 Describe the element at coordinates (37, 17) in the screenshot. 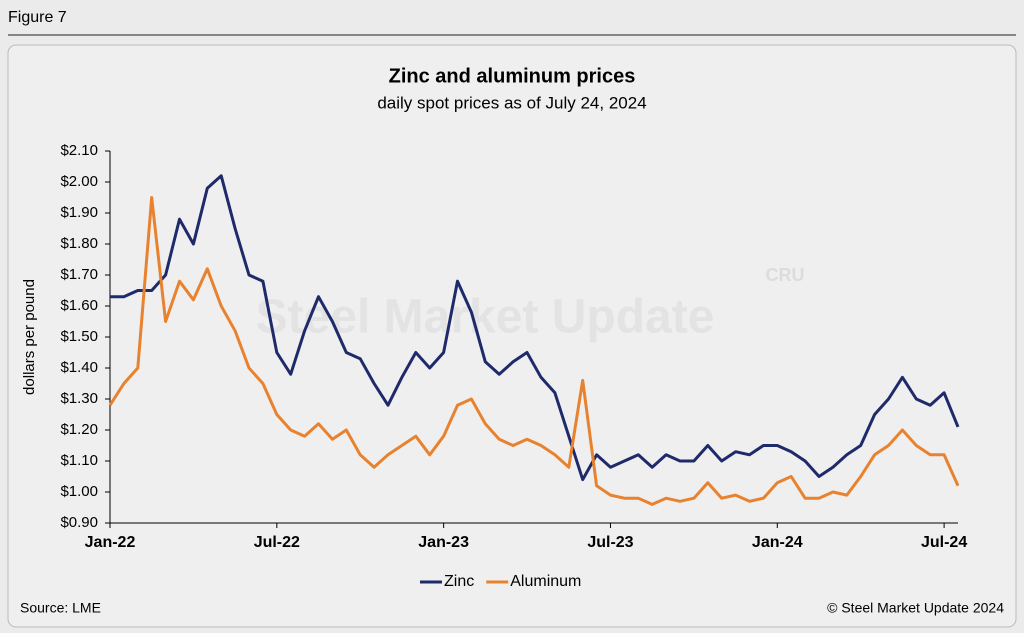

I see `figure-label: Figure 7` at that location.